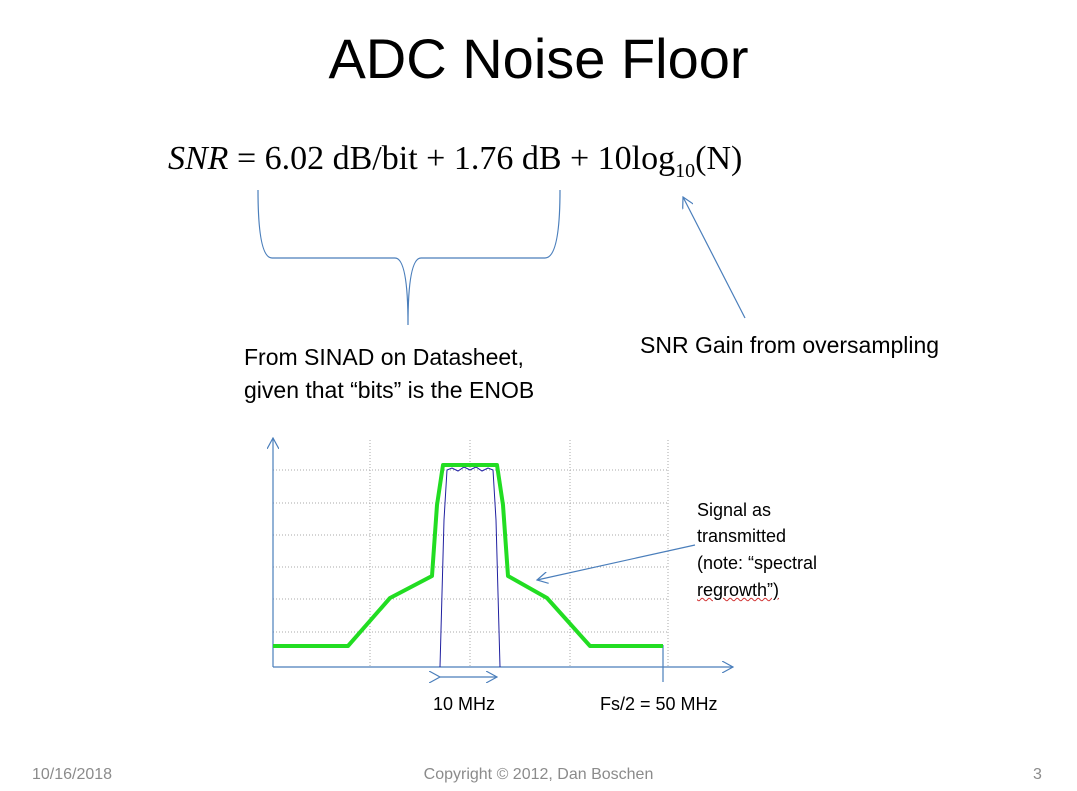 Image resolution: width=1077 pixels, height=791 pixels. Describe the element at coordinates (685, 170) in the screenshot. I see `formula-subscript: 10` at that location.